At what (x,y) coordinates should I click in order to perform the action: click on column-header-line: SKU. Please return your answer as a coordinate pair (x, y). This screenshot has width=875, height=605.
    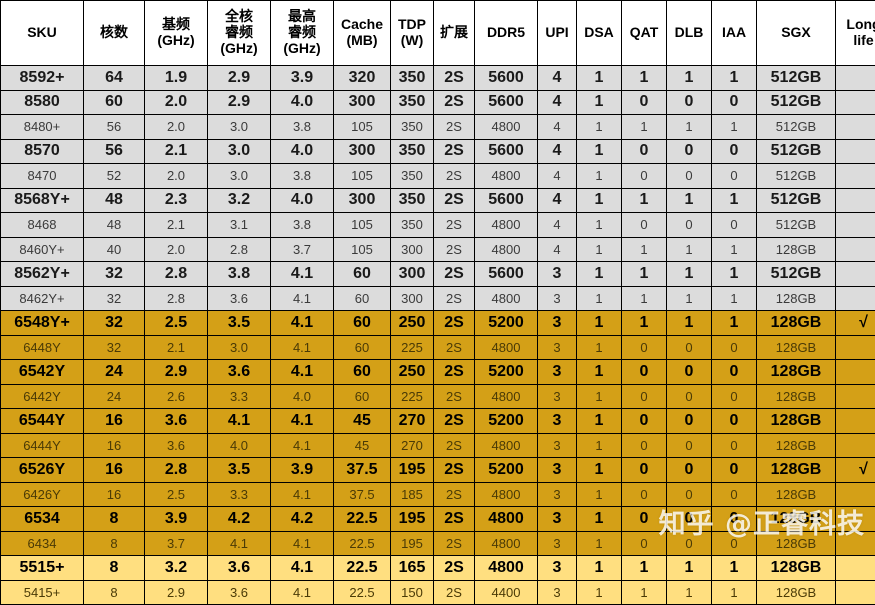
    Looking at the image, I should click on (42, 33).